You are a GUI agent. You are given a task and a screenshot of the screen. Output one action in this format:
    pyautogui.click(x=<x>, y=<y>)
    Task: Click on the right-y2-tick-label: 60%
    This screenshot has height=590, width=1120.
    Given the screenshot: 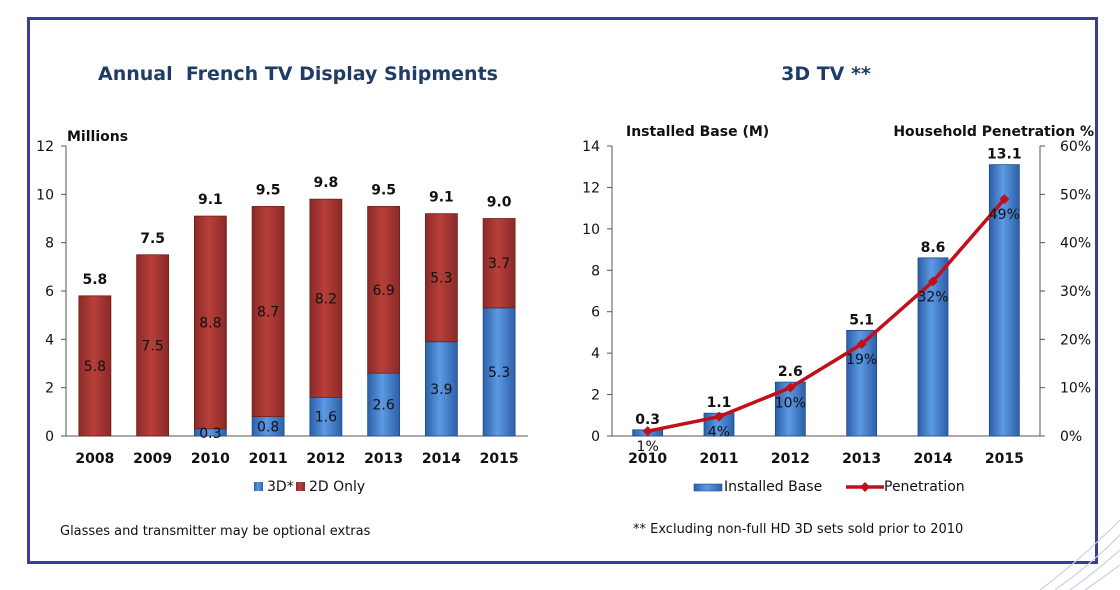 What is the action you would take?
    pyautogui.click(x=1075, y=147)
    